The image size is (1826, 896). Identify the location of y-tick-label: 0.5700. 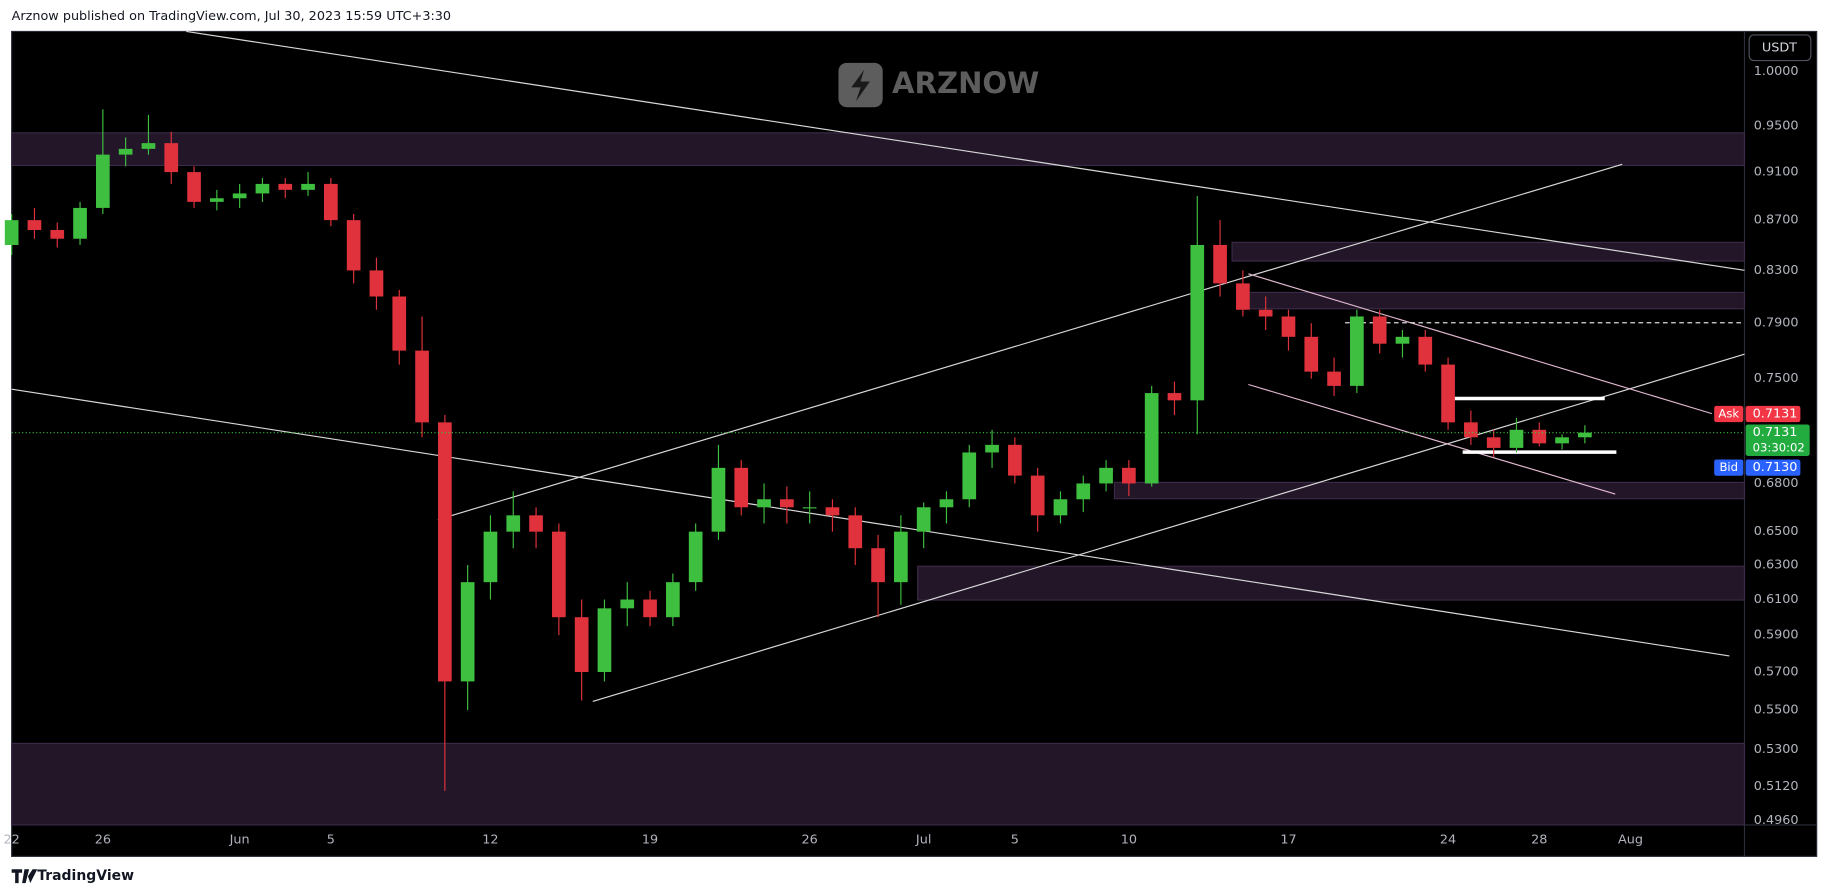
(1776, 672).